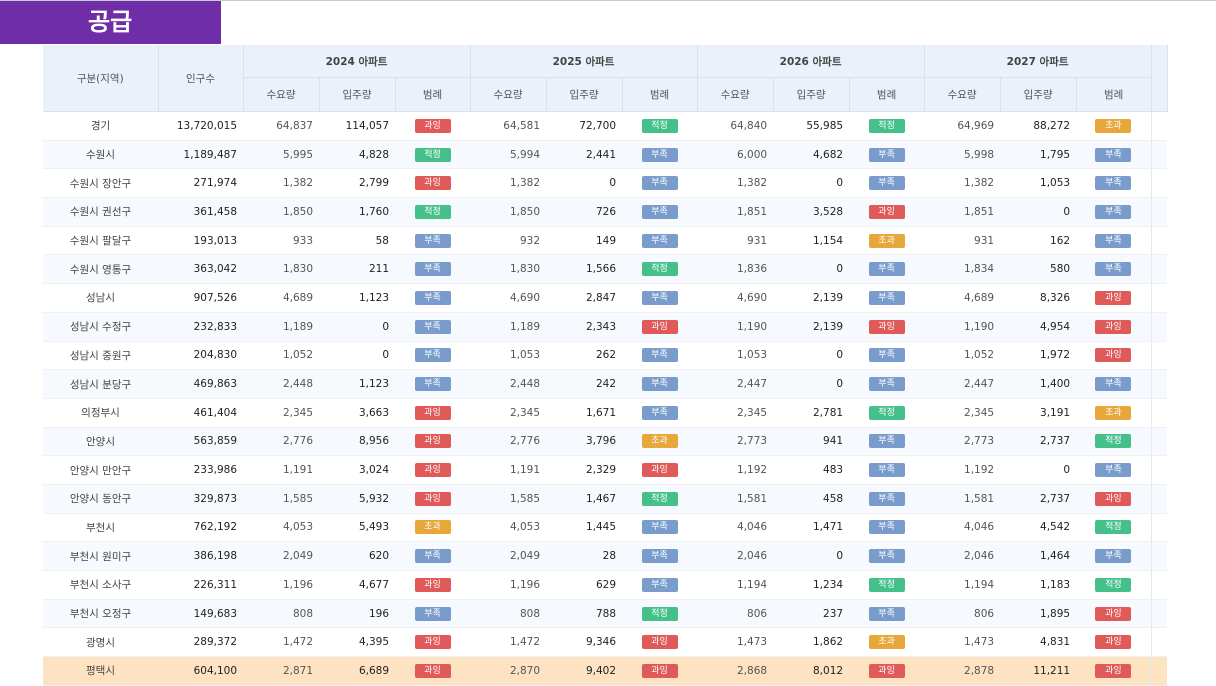 This screenshot has height=686, width=1216. Describe the element at coordinates (281, 470) in the screenshot. I see `demand-value: 1,191` at that location.